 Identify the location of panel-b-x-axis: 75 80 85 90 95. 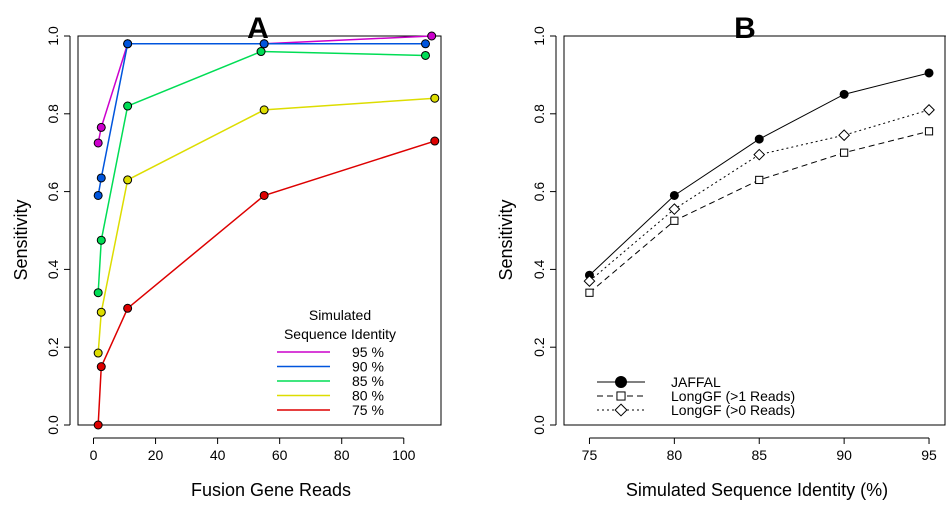
(759, 450).